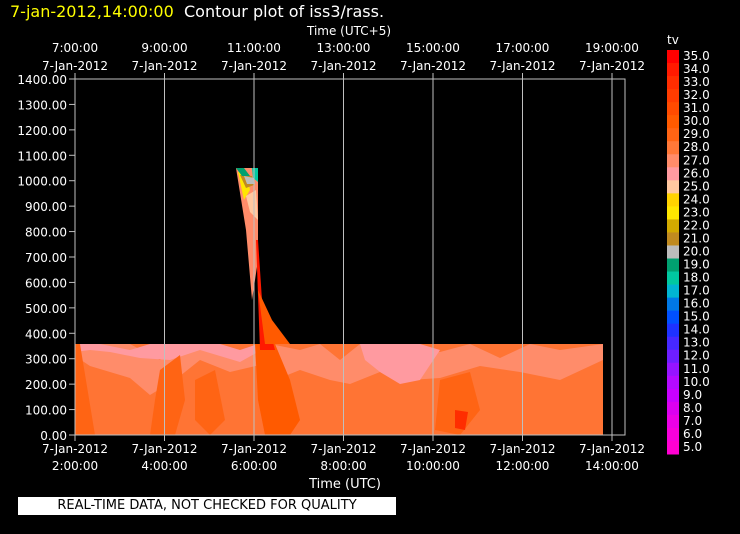  I want to click on plot-title: Contour plot of iss3/rass., so click(284, 11).